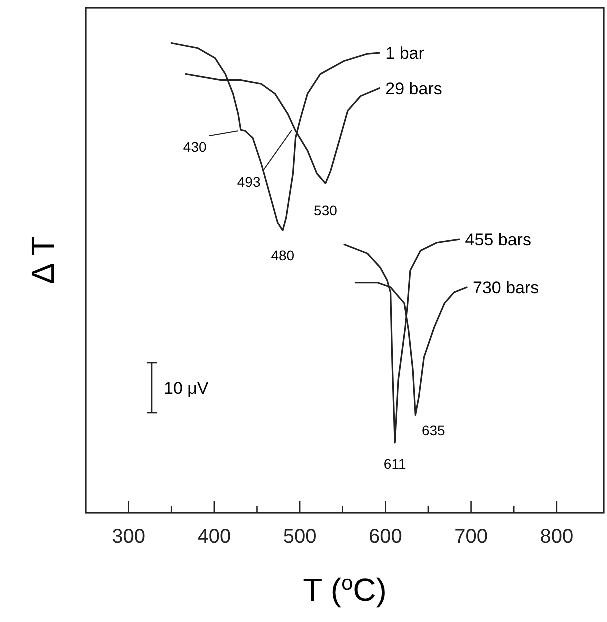 The image size is (607, 622). Describe the element at coordinates (395, 464) in the screenshot. I see `annotation: 611` at that location.